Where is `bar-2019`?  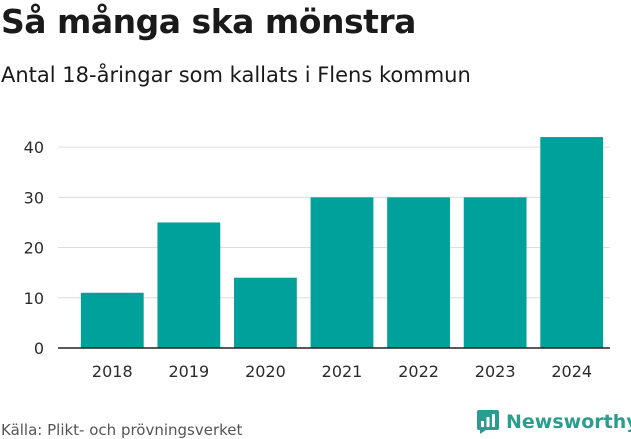
bar-2019 is located at coordinates (189, 285).